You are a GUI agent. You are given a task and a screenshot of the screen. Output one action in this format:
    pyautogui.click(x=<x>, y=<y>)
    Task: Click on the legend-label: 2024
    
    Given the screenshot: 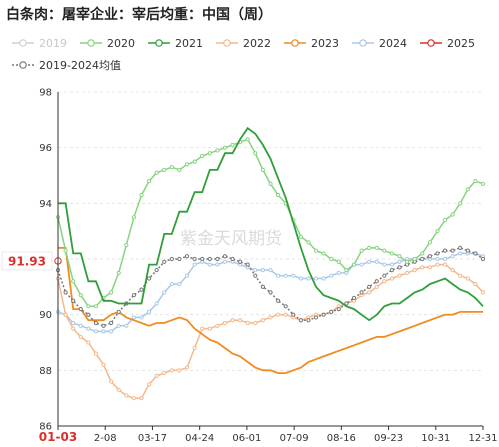 What is the action you would take?
    pyautogui.click(x=393, y=43)
    